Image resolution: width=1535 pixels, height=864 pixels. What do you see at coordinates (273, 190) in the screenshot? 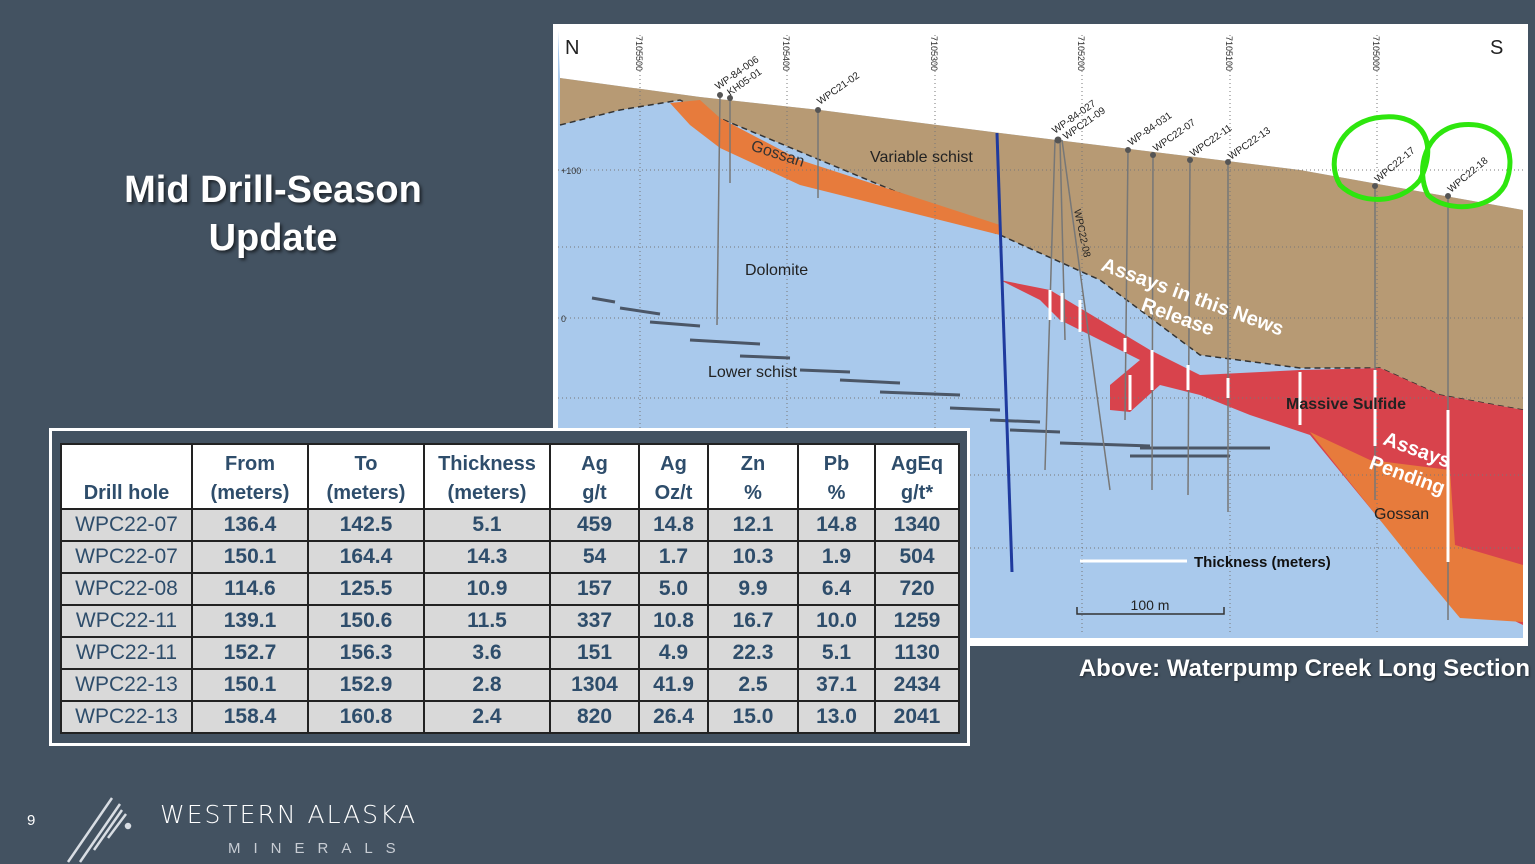
I see `title-line: Mid Drill-Season` at bounding box center [273, 190].